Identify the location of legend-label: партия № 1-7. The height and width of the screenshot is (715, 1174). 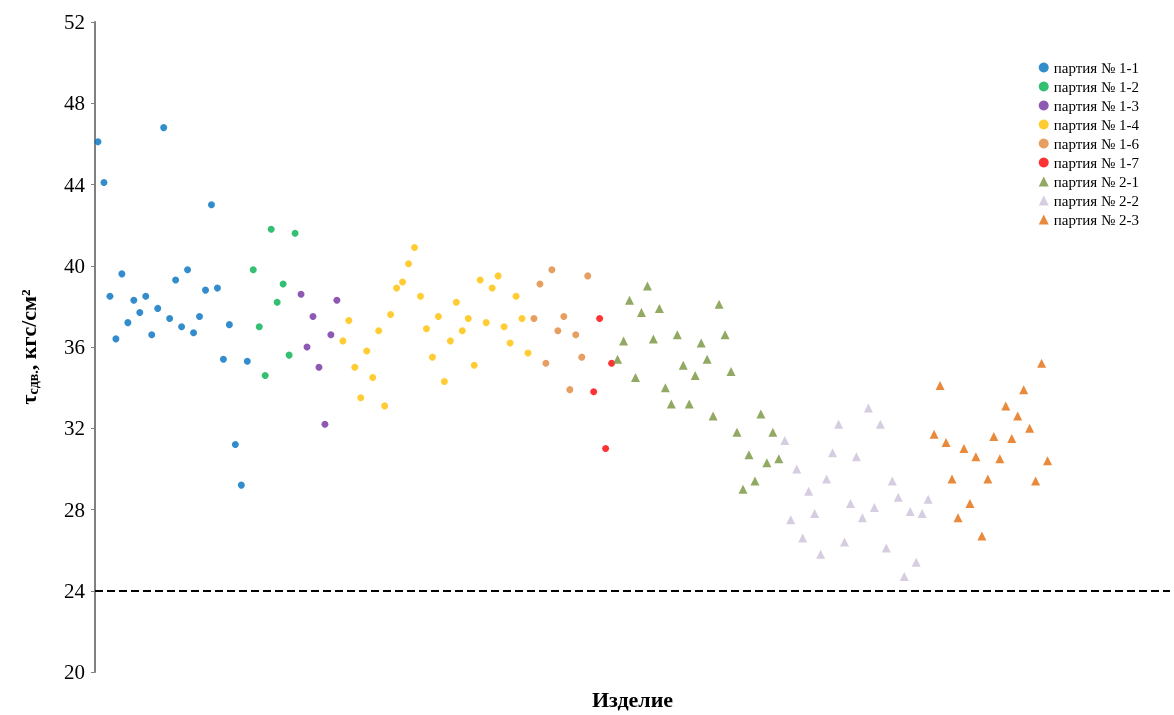
(1096, 162).